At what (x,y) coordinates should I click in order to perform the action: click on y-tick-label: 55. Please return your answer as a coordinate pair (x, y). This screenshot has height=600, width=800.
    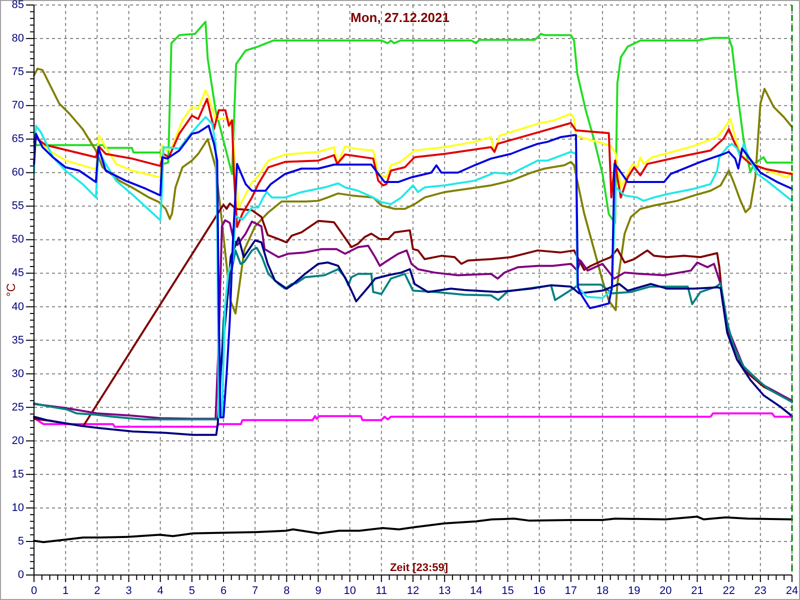
    Looking at the image, I should click on (18, 206).